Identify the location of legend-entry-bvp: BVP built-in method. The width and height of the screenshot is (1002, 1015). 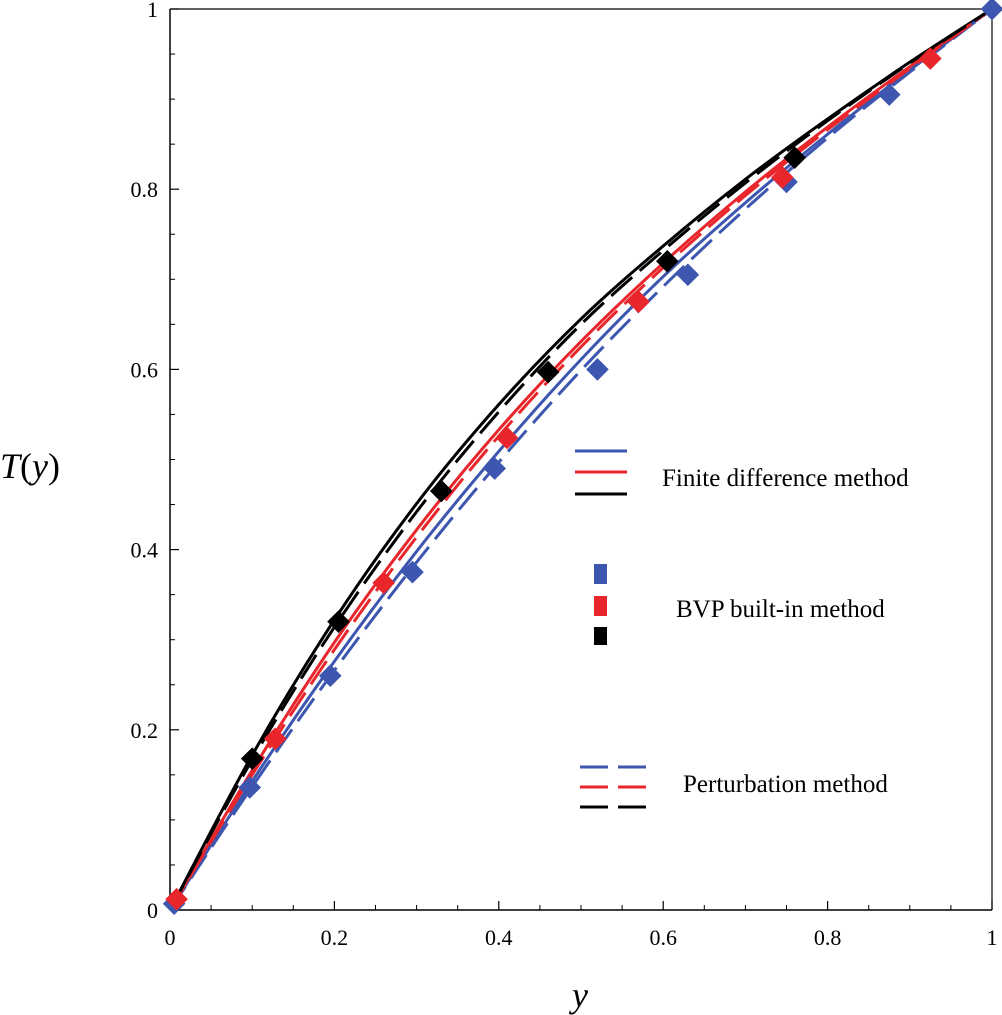
(739, 604).